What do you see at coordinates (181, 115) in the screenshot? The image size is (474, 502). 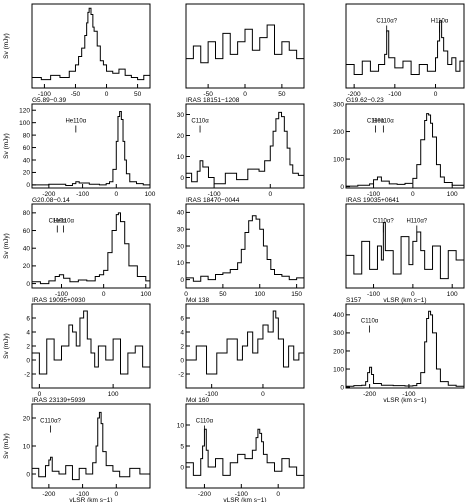 I see `y-tick-label: 30` at bounding box center [181, 115].